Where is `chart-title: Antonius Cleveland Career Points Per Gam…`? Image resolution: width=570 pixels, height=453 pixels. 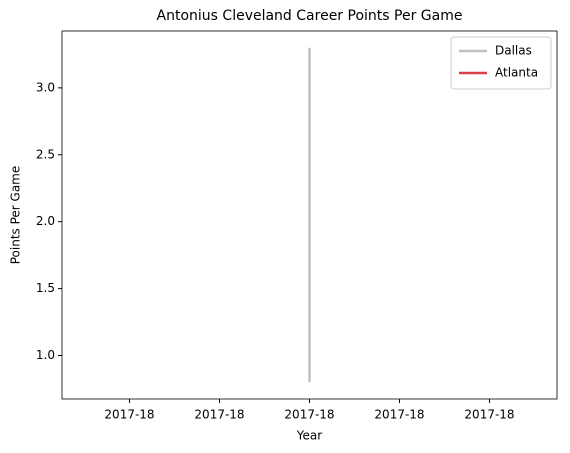
chart-title: Antonius Cleveland Career Points Per Gam… is located at coordinates (310, 16).